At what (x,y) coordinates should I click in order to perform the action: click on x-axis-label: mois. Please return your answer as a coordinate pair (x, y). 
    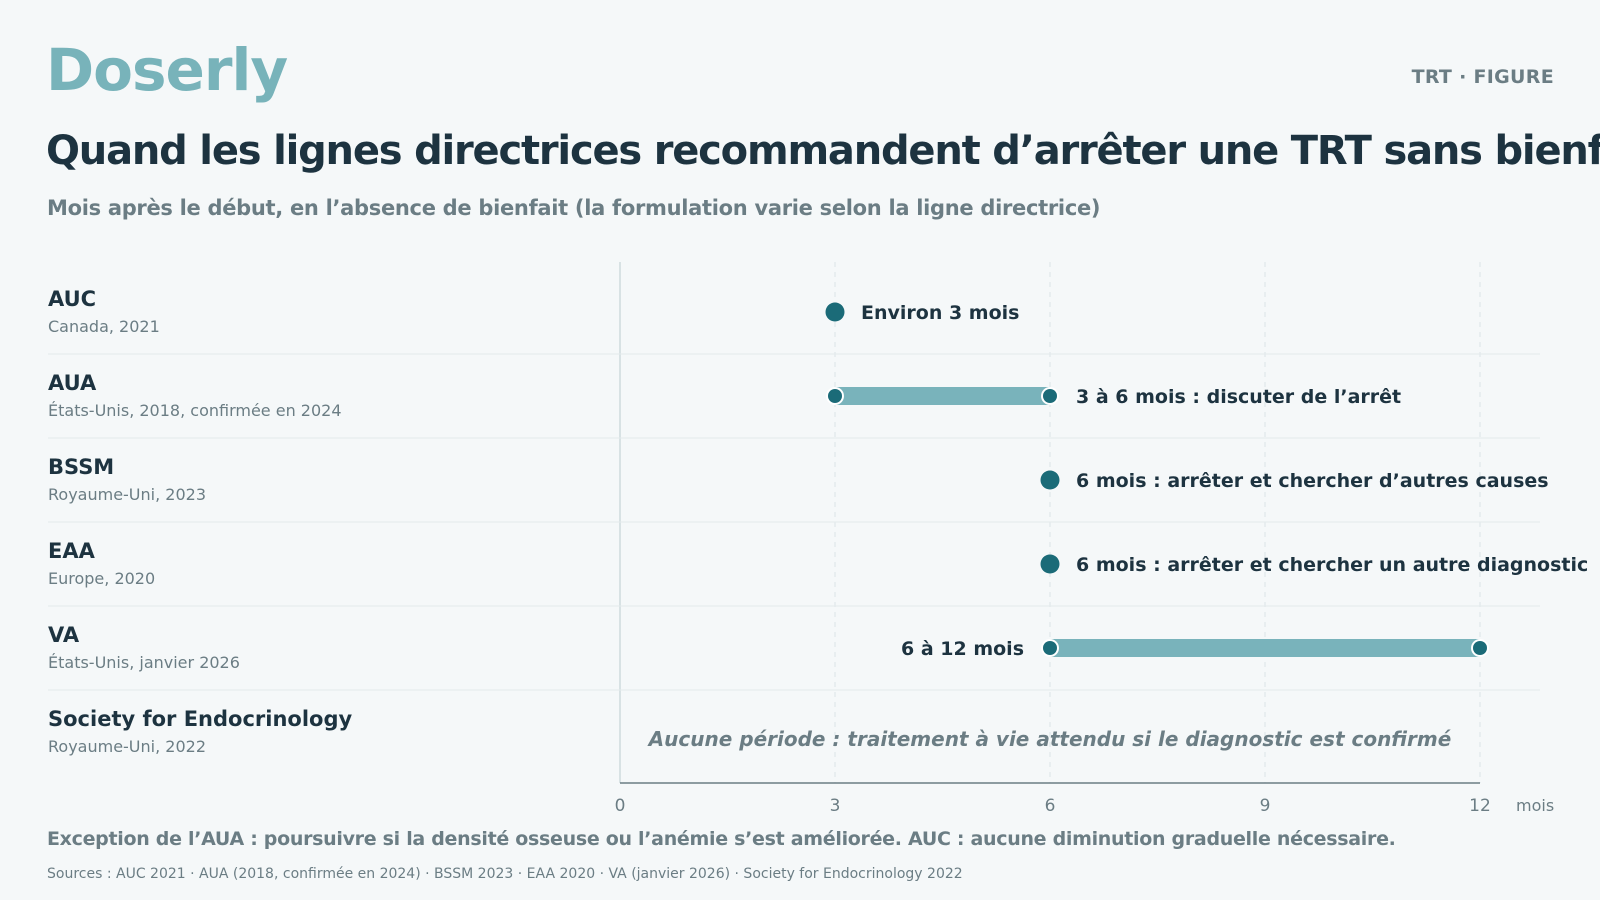
    Looking at the image, I should click on (1535, 805).